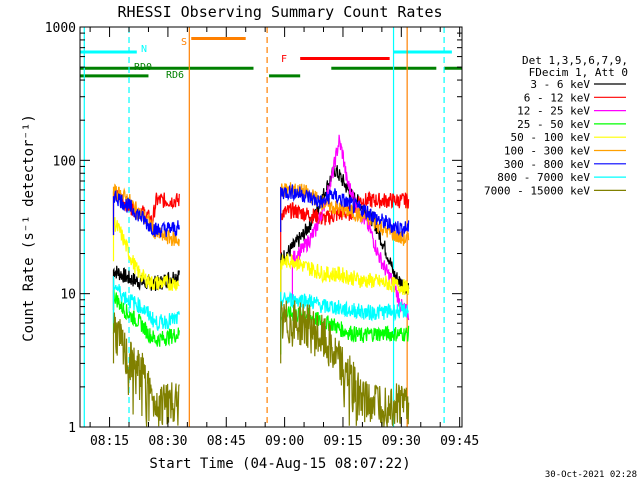 The image size is (640, 480). I want to click on legend-header: Det 1,3,5,6,7,9,, so click(575, 60).